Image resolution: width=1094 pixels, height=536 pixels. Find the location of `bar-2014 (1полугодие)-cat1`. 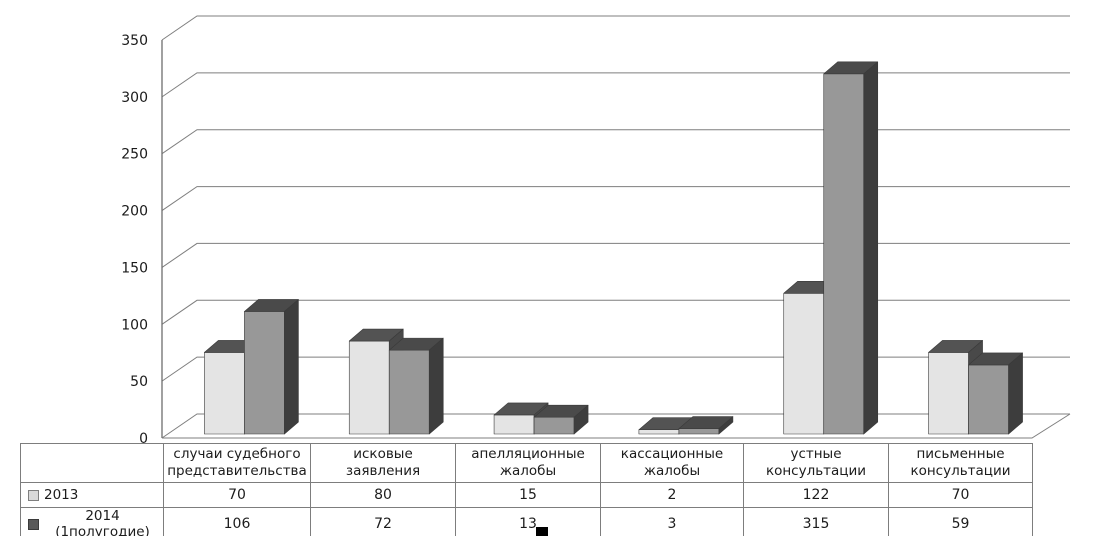

bar-2014 (1полугодие)-cat1 is located at coordinates (416, 386).